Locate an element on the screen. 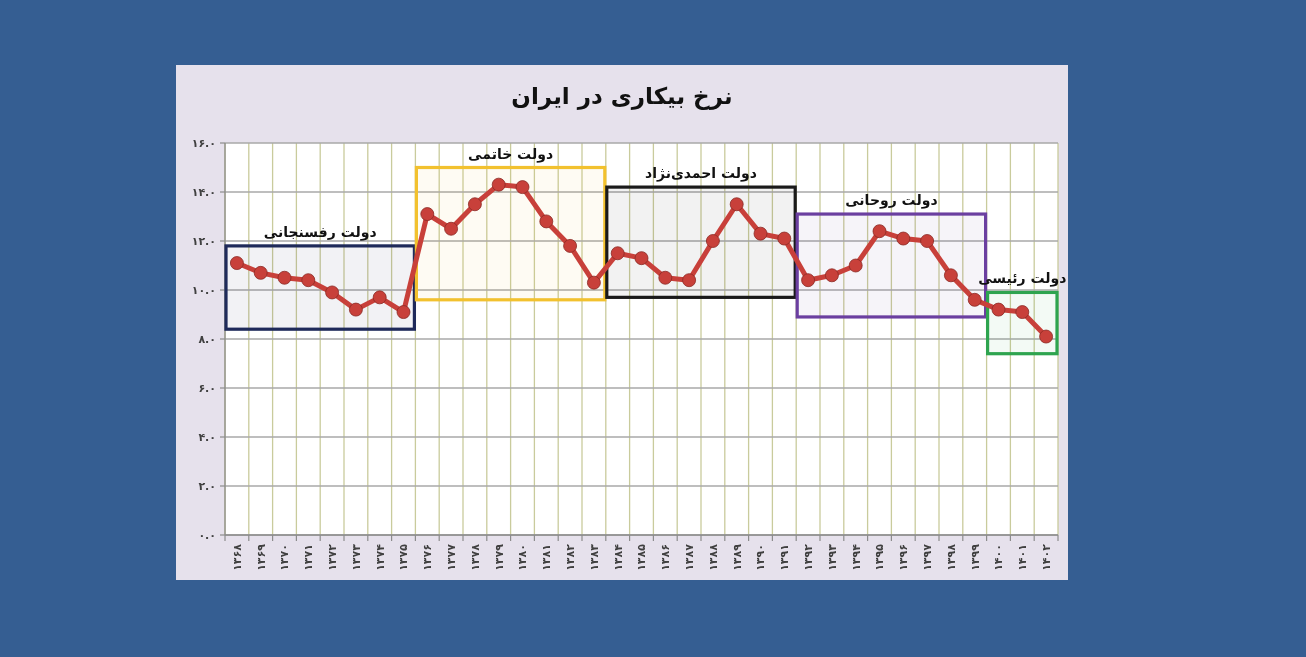  x-tick-label: ۱۳۷۹ is located at coordinates (499, 557).